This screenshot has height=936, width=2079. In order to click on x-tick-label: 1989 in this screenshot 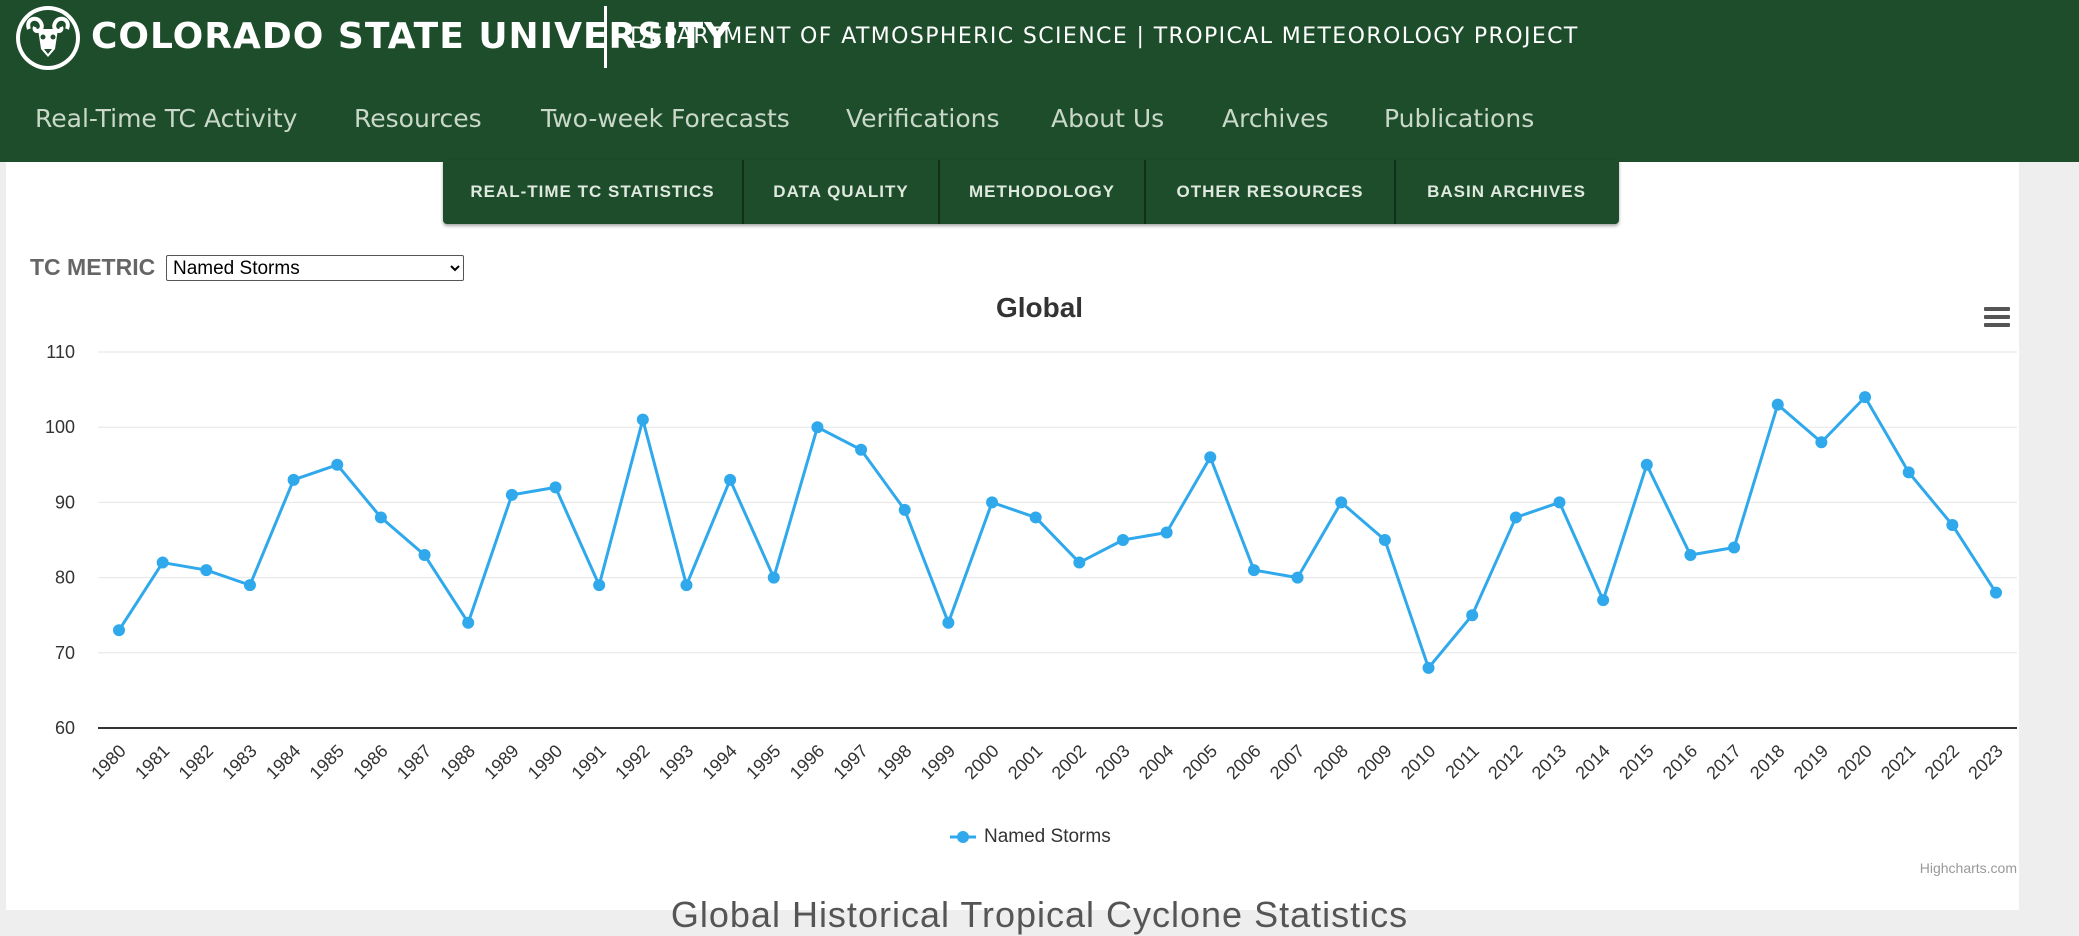, I will do `click(501, 762)`.